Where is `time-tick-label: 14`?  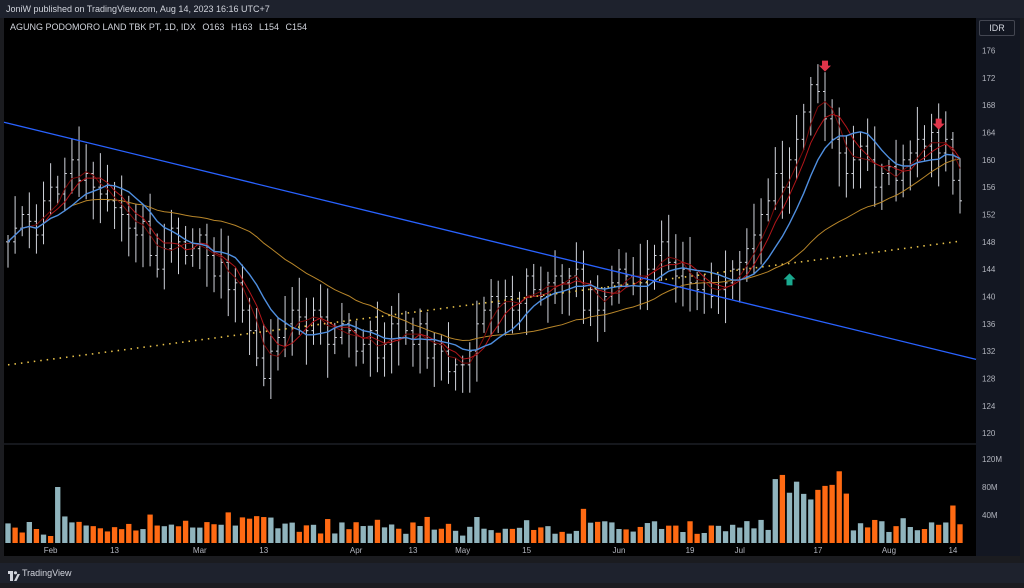 time-tick-label: 14 is located at coordinates (952, 550).